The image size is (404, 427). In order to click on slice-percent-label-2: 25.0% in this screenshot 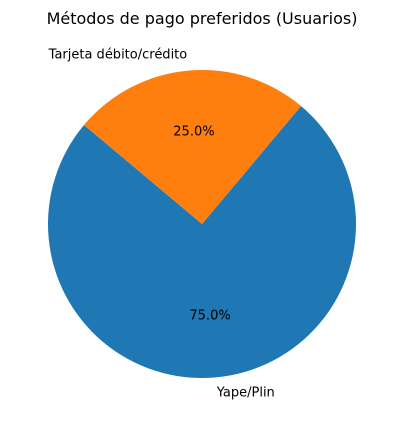, I will do `click(193, 131)`.